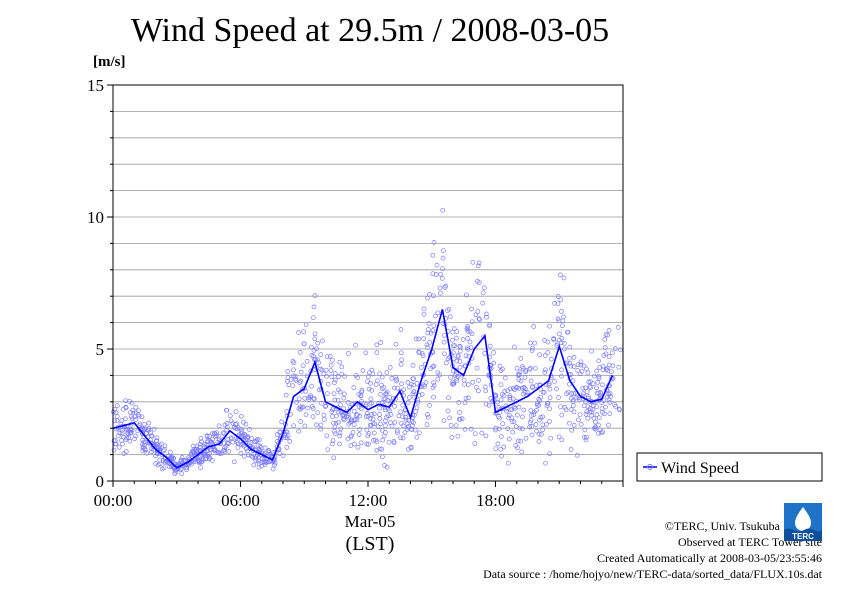 The image size is (842, 595). What do you see at coordinates (95, 217) in the screenshot?
I see `y-tick-label: 10` at bounding box center [95, 217].